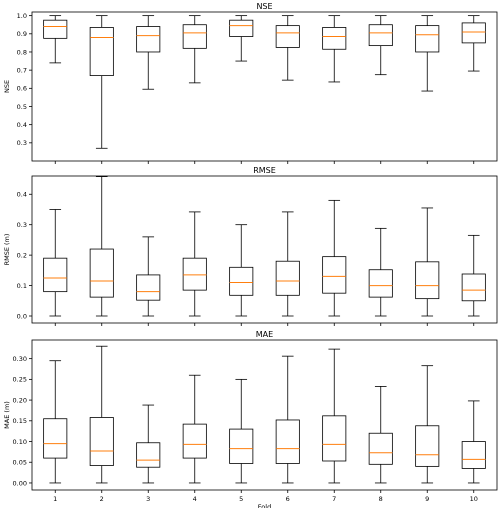  I want to click on chart-title: MAE, so click(264, 334).